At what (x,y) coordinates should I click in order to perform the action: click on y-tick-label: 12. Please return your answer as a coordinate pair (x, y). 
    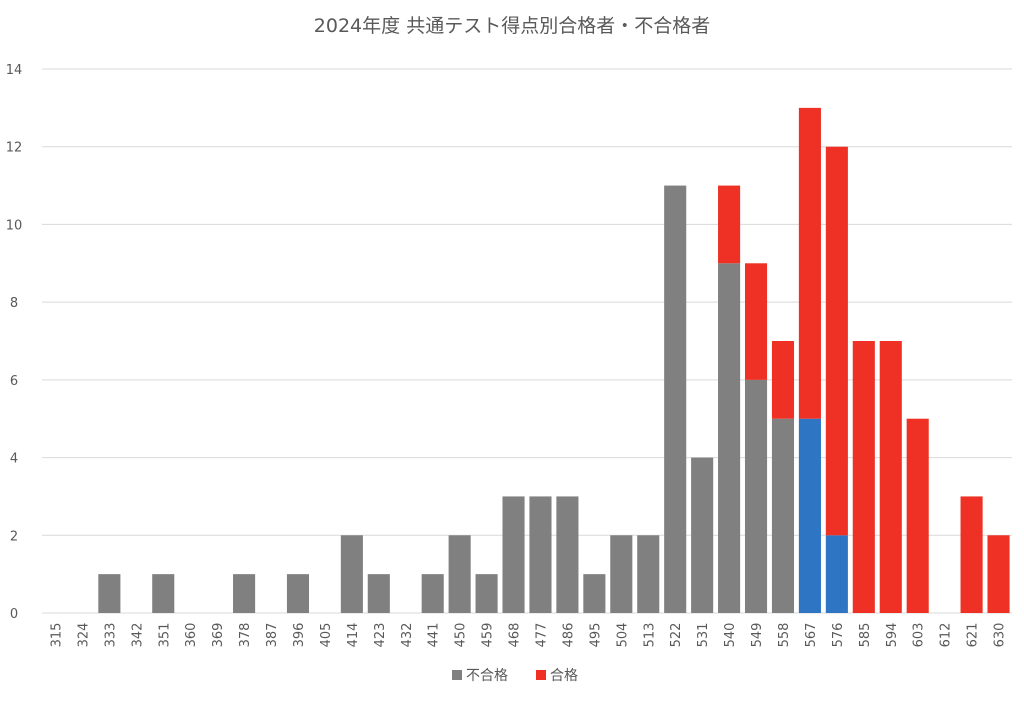
    Looking at the image, I should click on (14, 148).